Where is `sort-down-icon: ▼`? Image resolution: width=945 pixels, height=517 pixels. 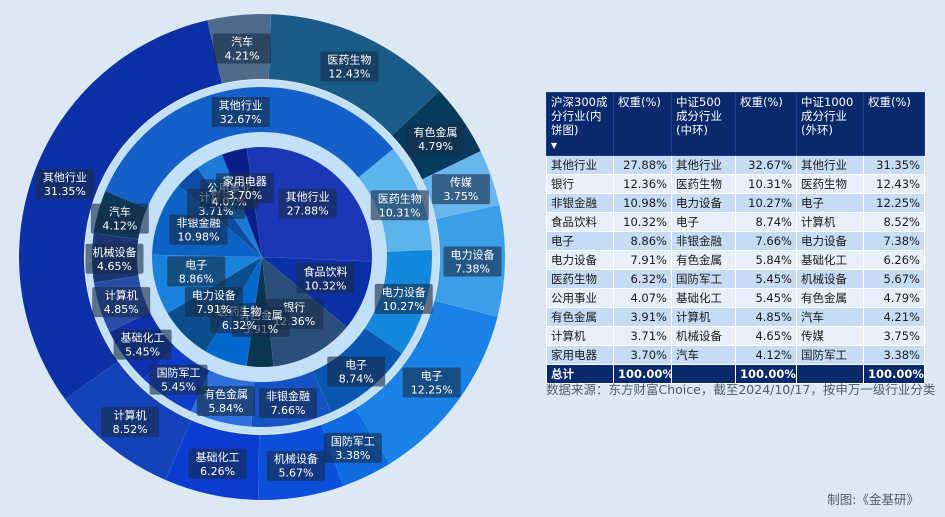
sort-down-icon: ▼ is located at coordinates (554, 145).